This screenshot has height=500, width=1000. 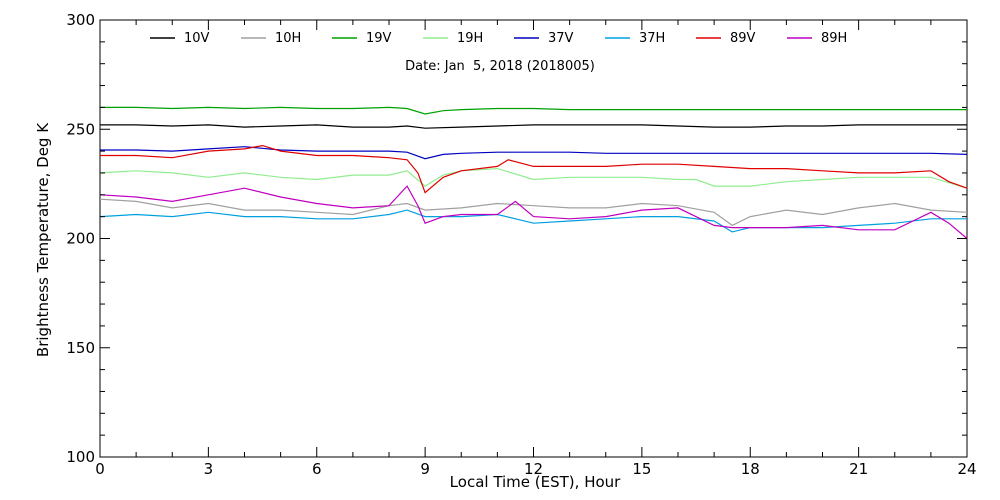 What do you see at coordinates (858, 469) in the screenshot?
I see `x-tick-label: 21` at bounding box center [858, 469].